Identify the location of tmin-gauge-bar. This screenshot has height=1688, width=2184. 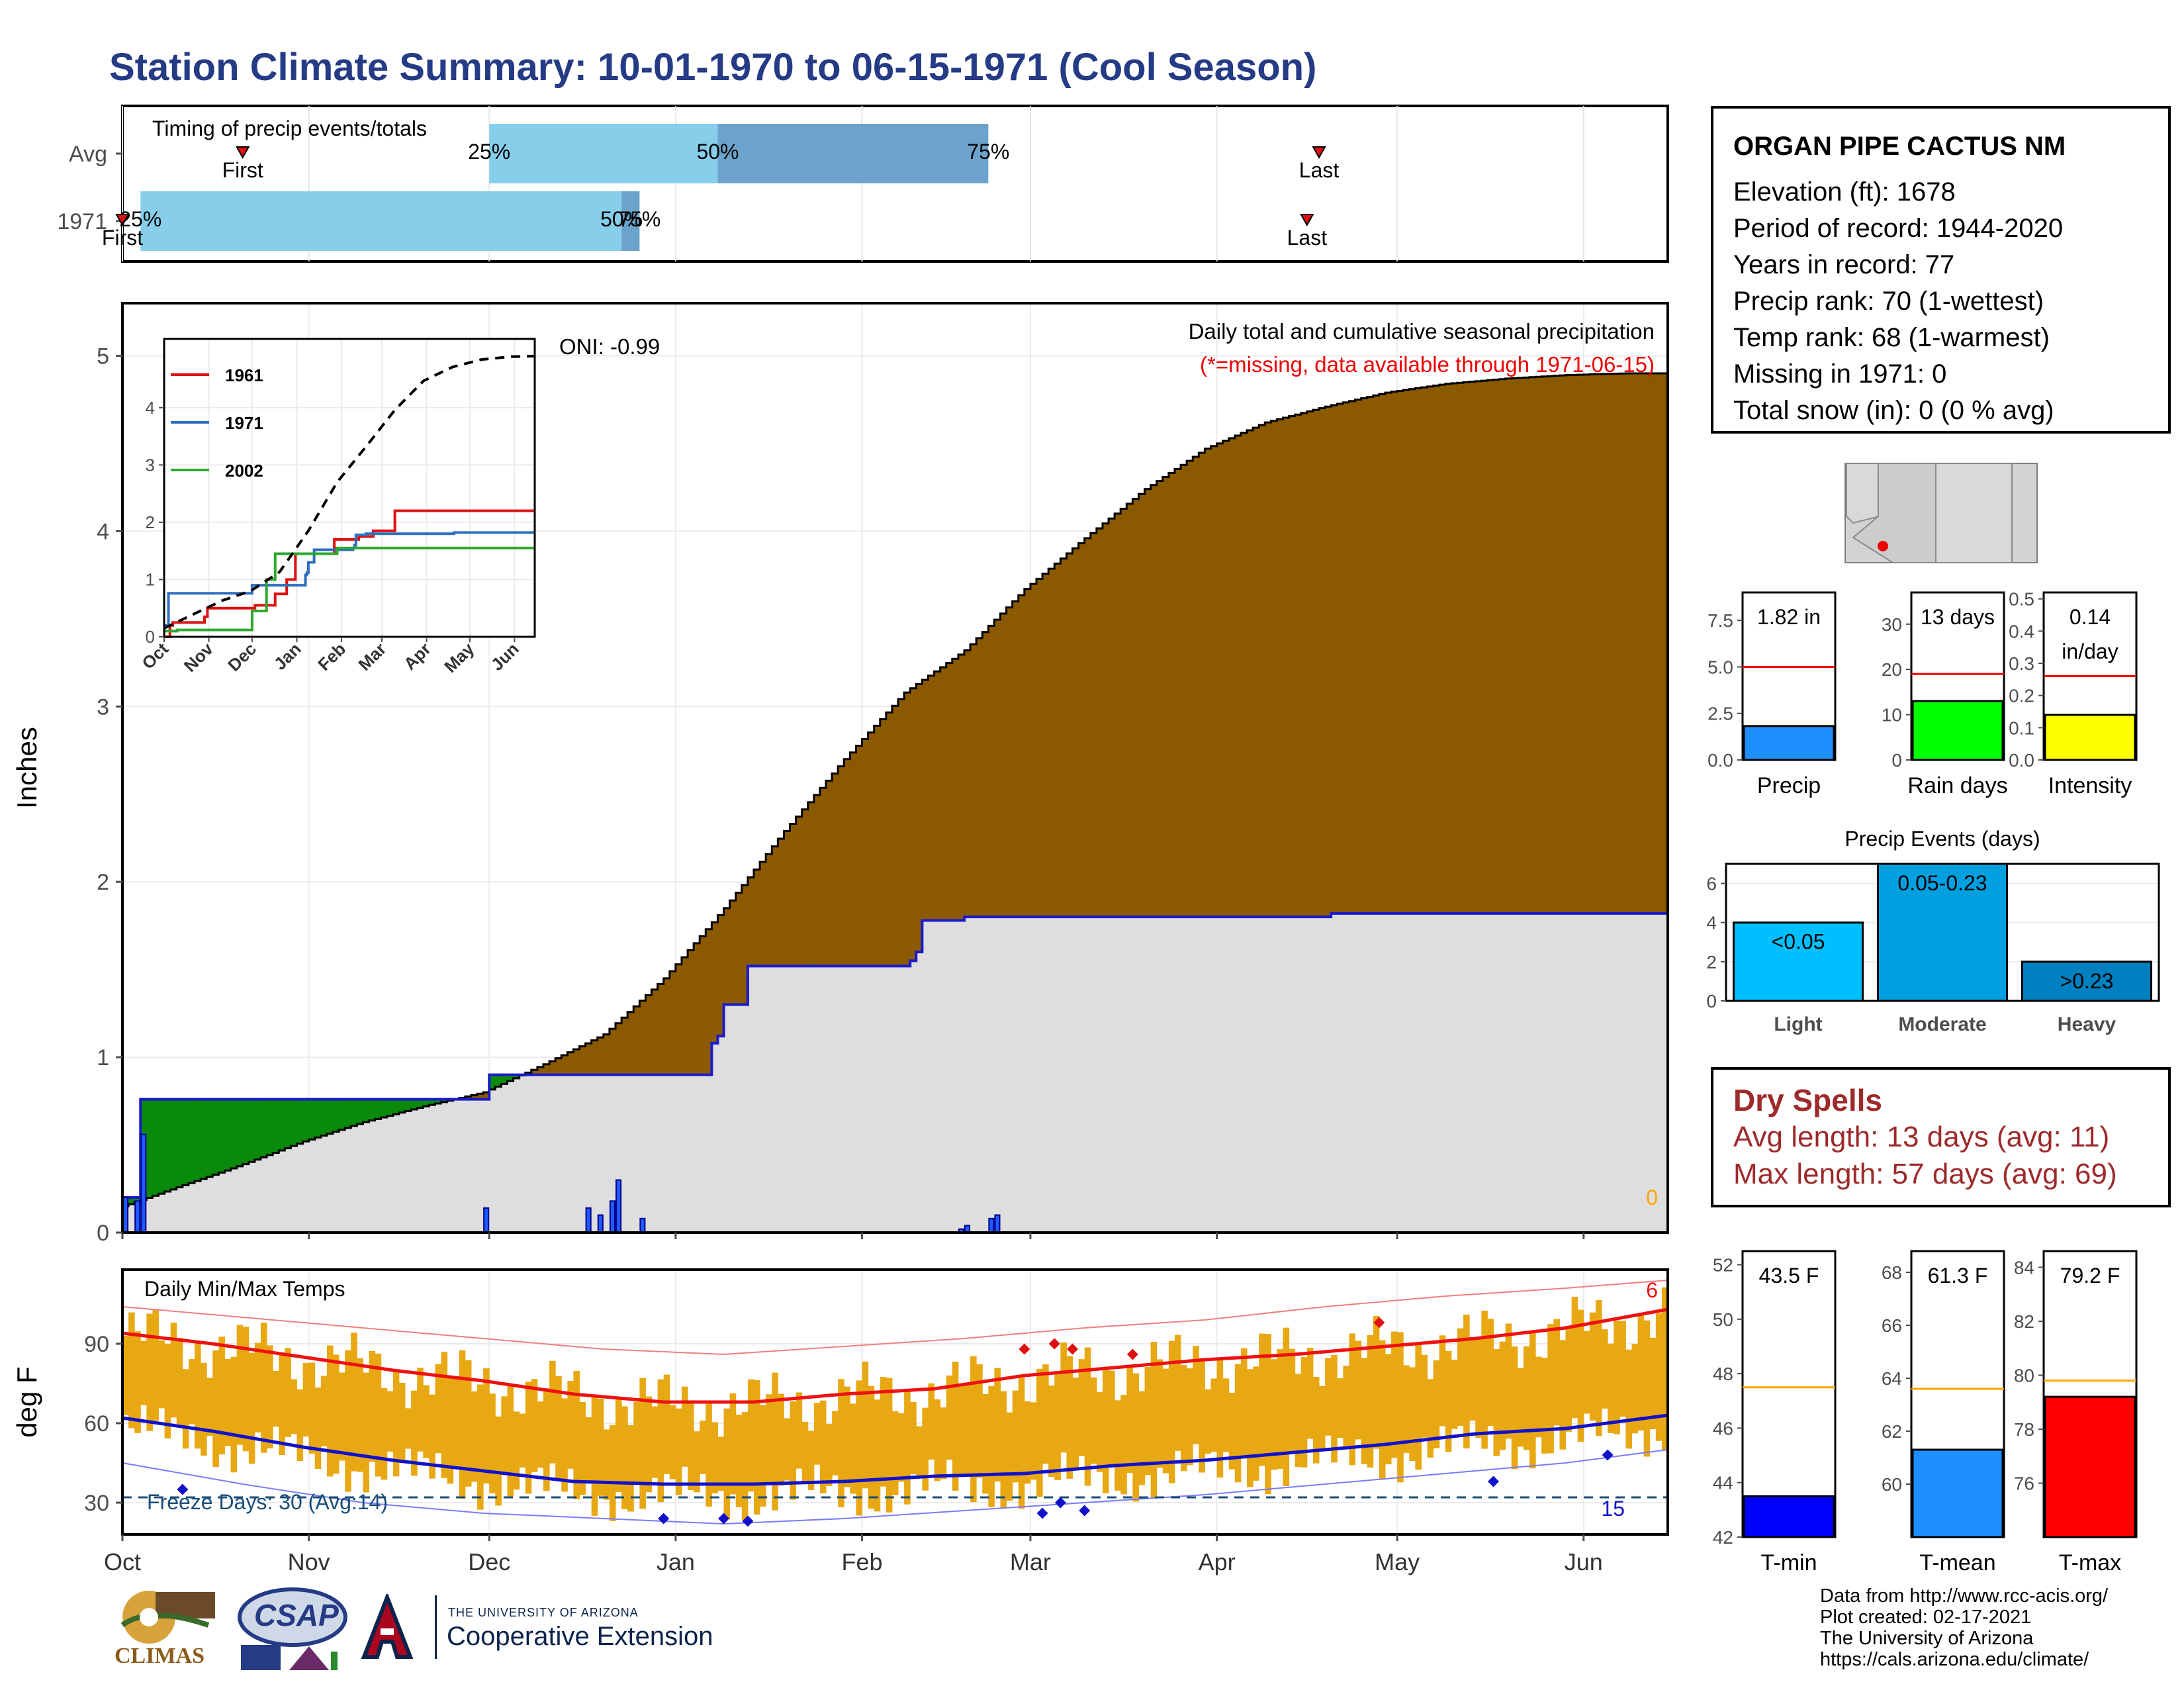
(1789, 1516).